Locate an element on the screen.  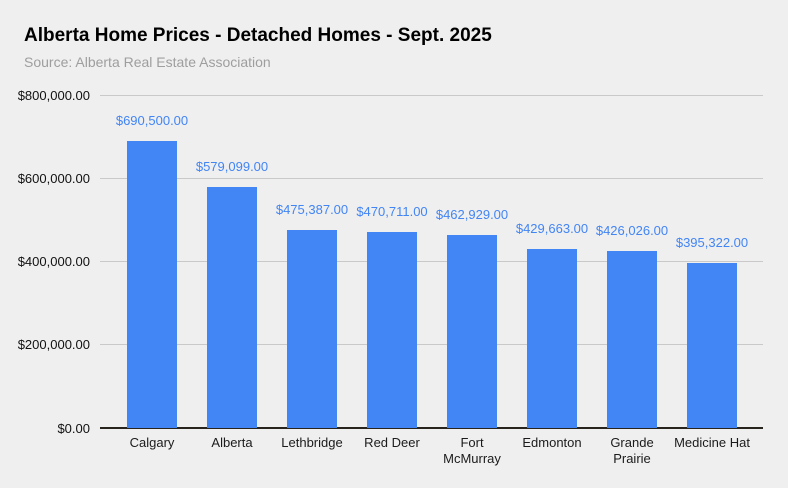
bar-slot: $426,026.00 Grande Prairie is located at coordinates (632, 280).